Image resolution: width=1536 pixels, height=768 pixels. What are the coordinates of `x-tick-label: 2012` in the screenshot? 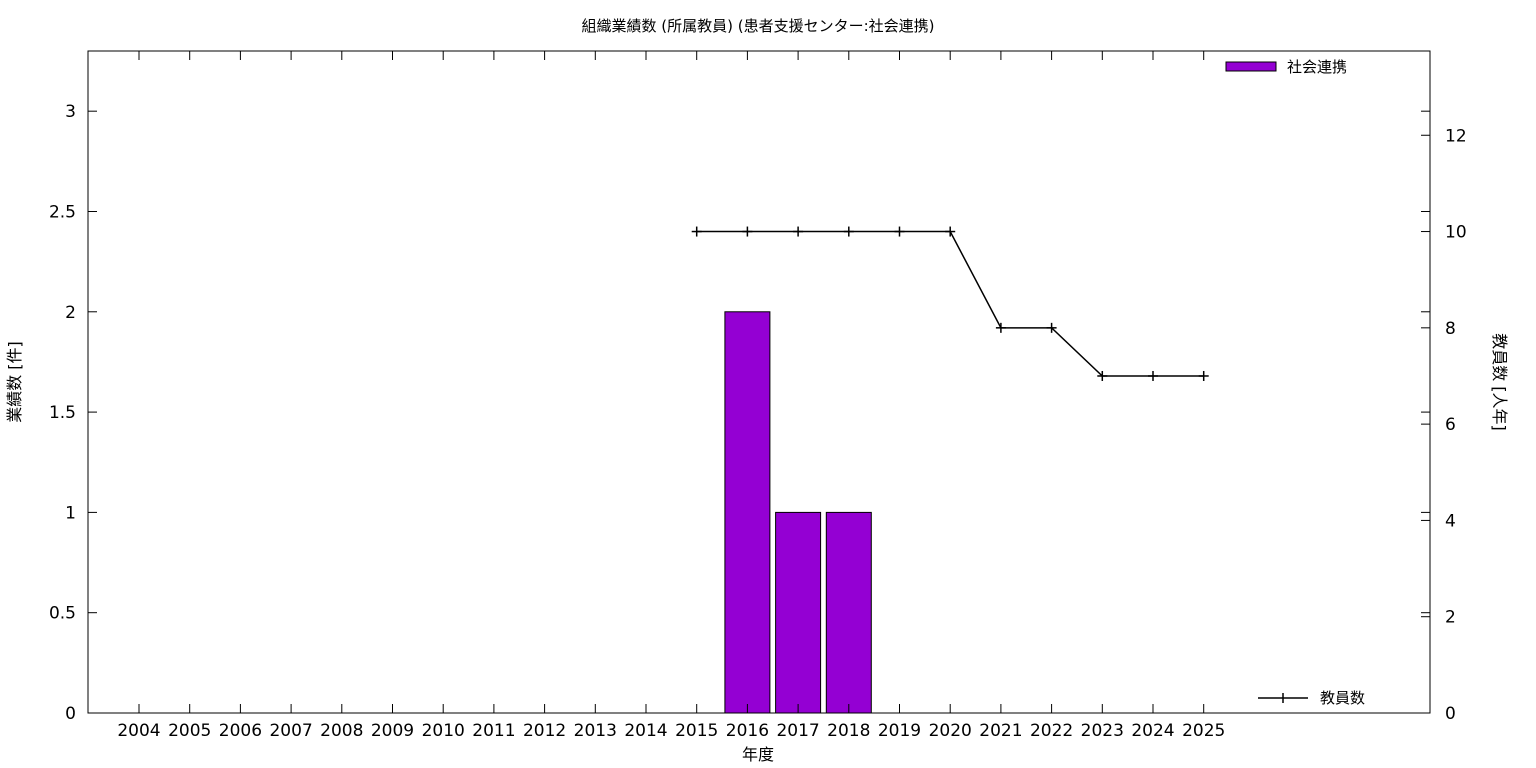 It's located at (544, 731).